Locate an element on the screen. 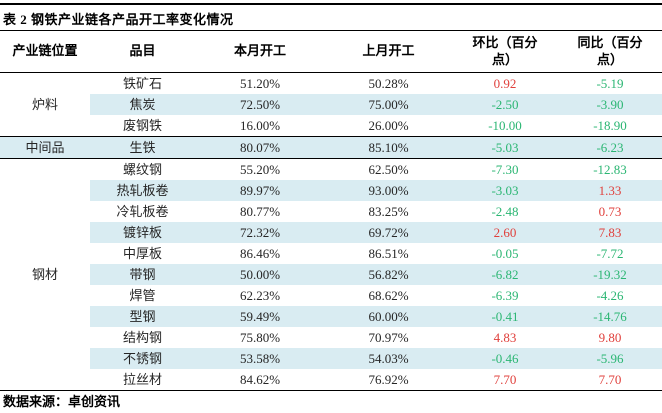 Image resolution: width=662 pixels, height=413 pixels. yoy-change: -3.90 is located at coordinates (610, 104).